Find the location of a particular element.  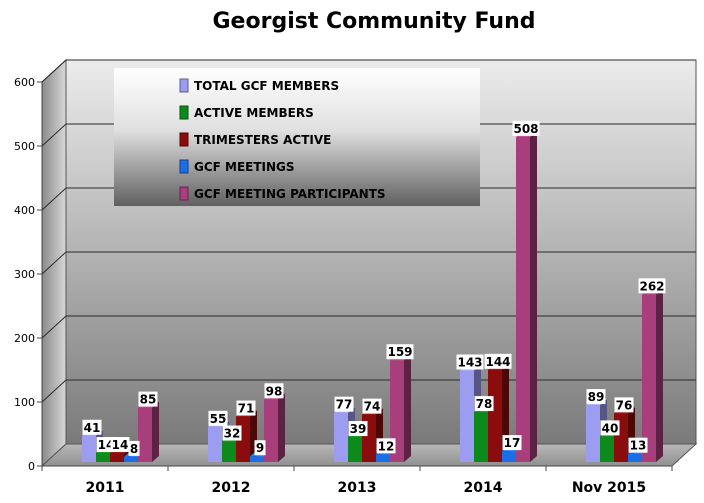

data-label-text: 508 is located at coordinates (525, 129).